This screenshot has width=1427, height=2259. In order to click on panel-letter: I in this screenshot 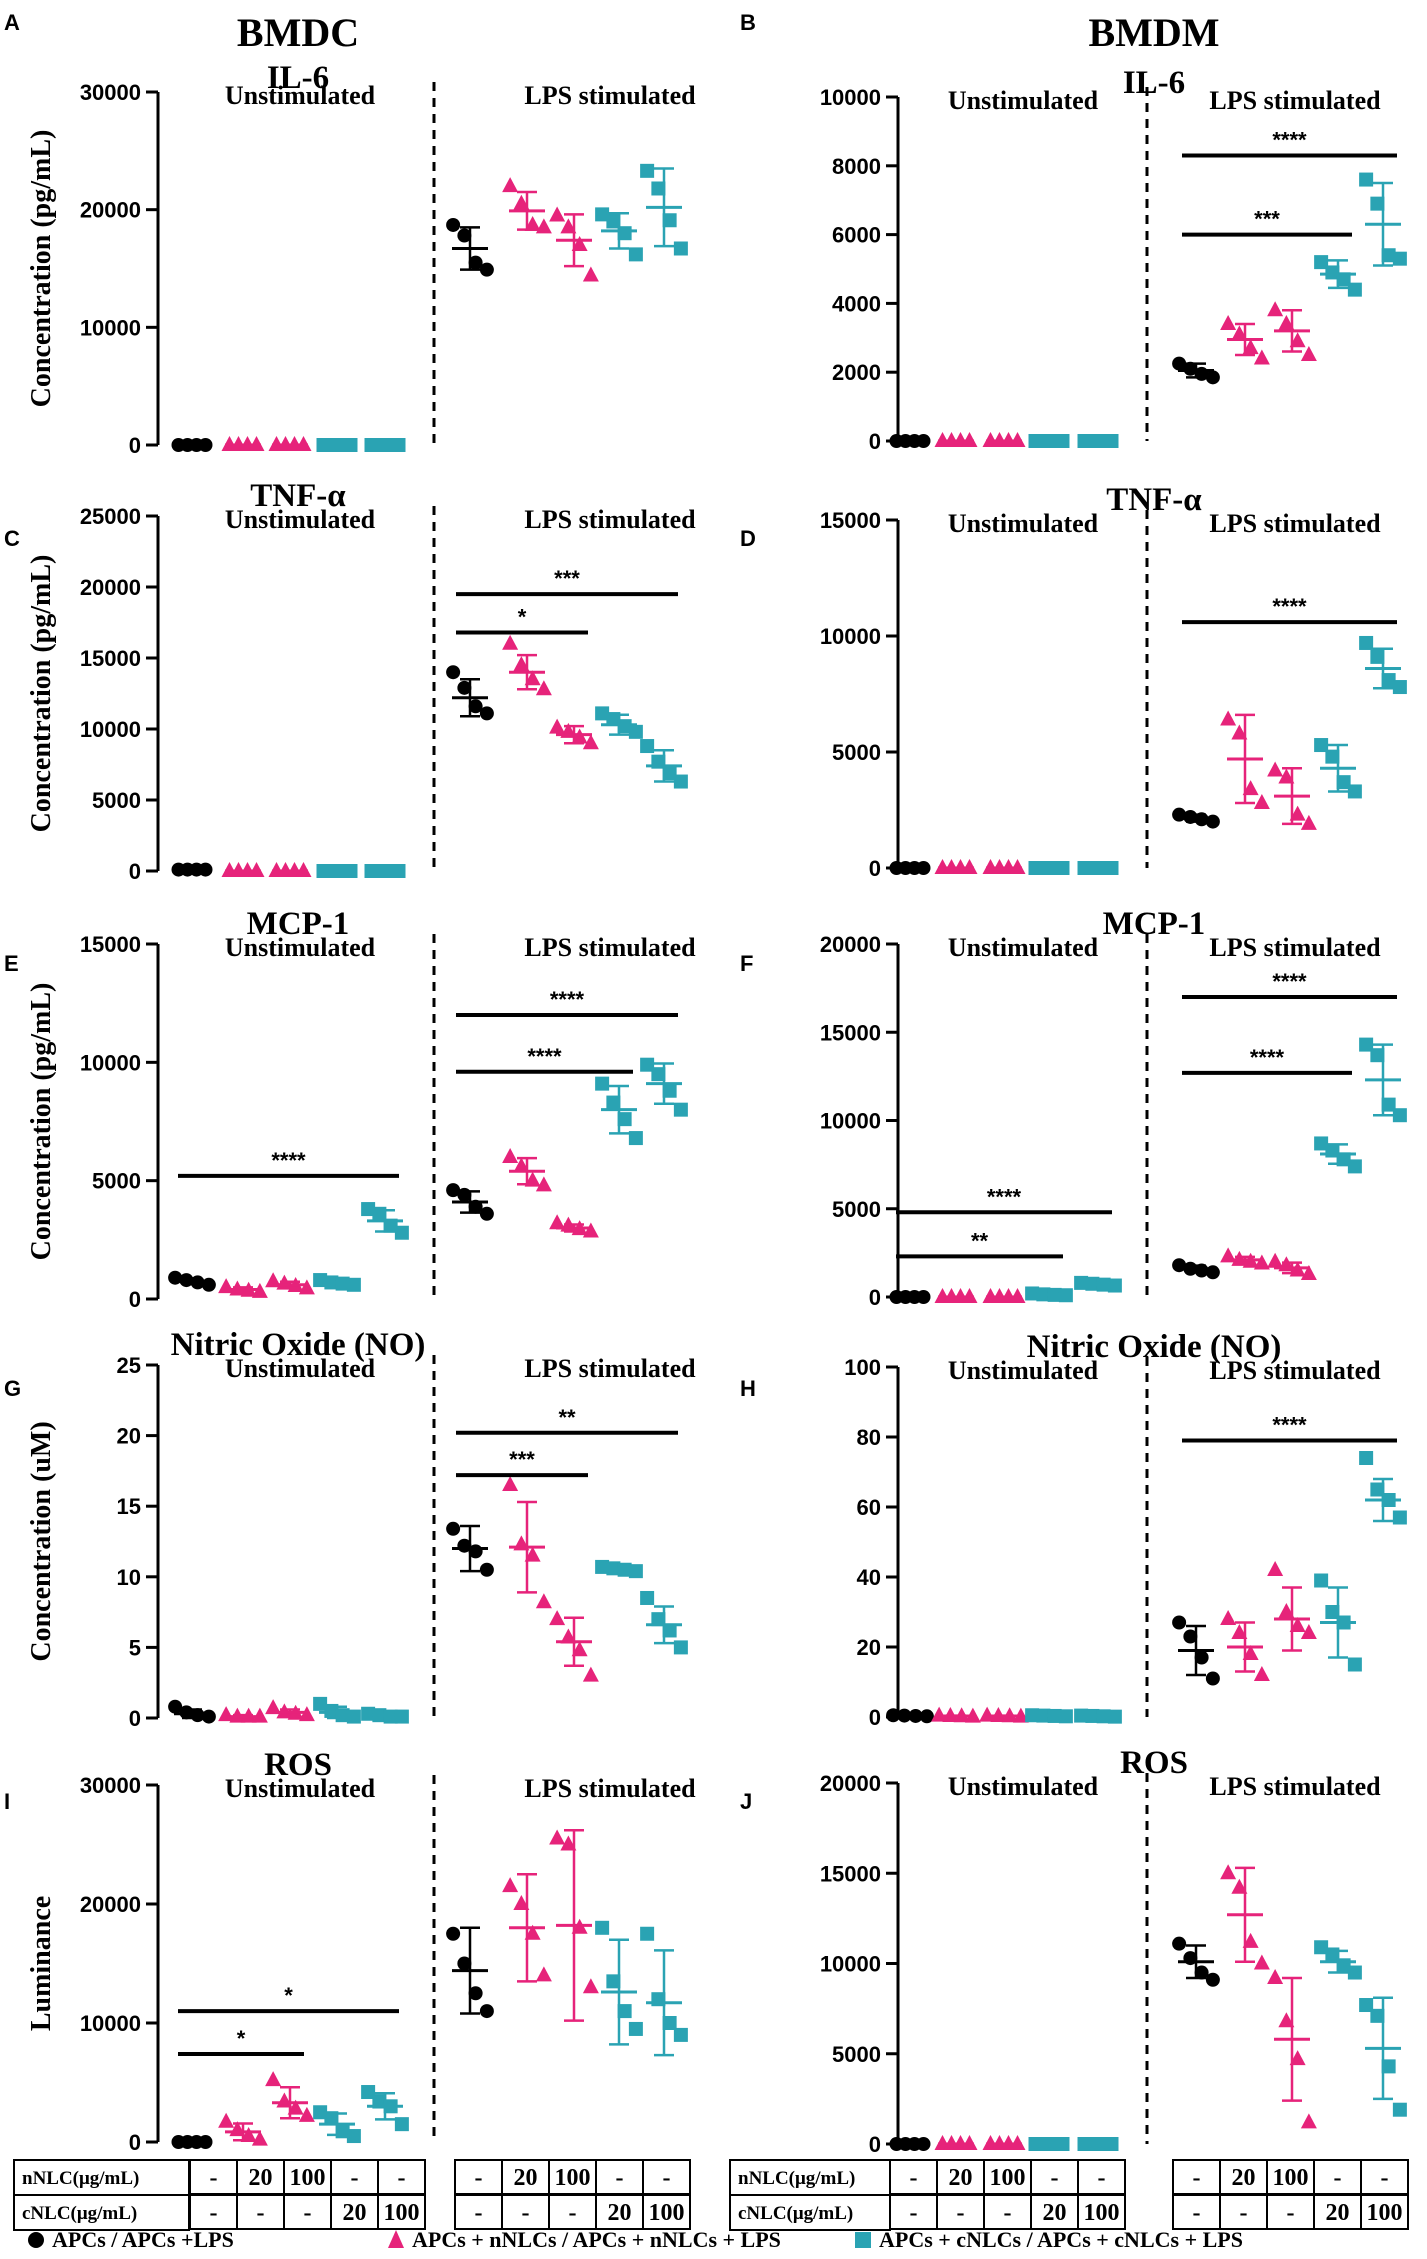, I will do `click(7, 1801)`.